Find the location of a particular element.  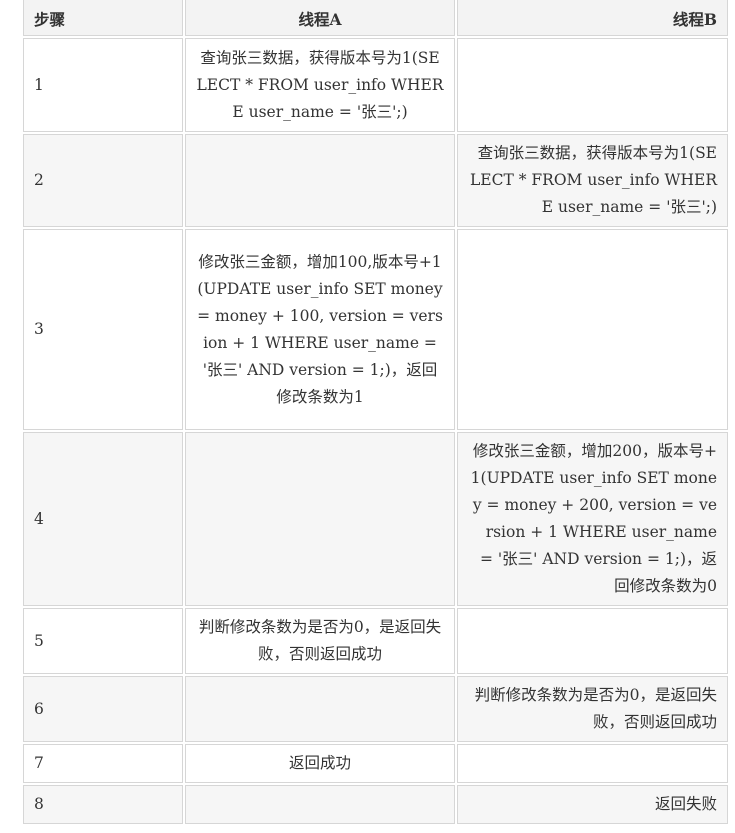

table-row: 5 判断修改条数为是否为0，是返回失败，否则返回成功 is located at coordinates (375, 641).